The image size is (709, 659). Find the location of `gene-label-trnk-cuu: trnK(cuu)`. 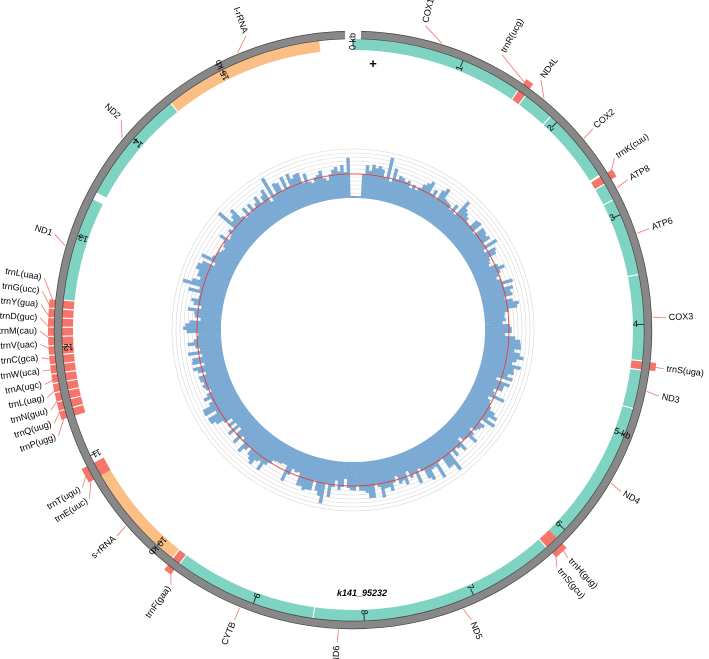

gene-label-trnk-cuu: trnK(cuu) is located at coordinates (632, 145).